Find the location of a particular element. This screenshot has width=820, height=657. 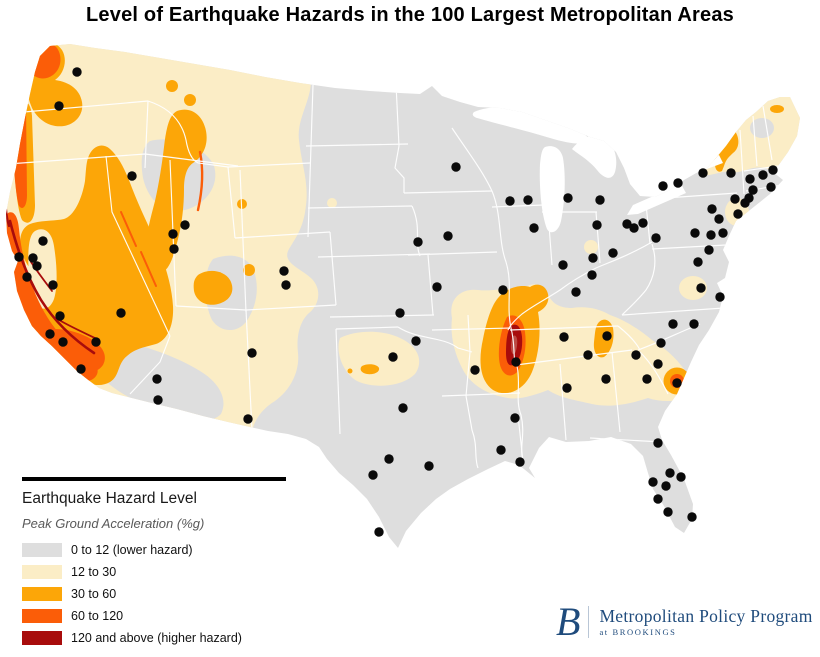

hazard-region-12-30-newengland is located at coordinates (743, 133).